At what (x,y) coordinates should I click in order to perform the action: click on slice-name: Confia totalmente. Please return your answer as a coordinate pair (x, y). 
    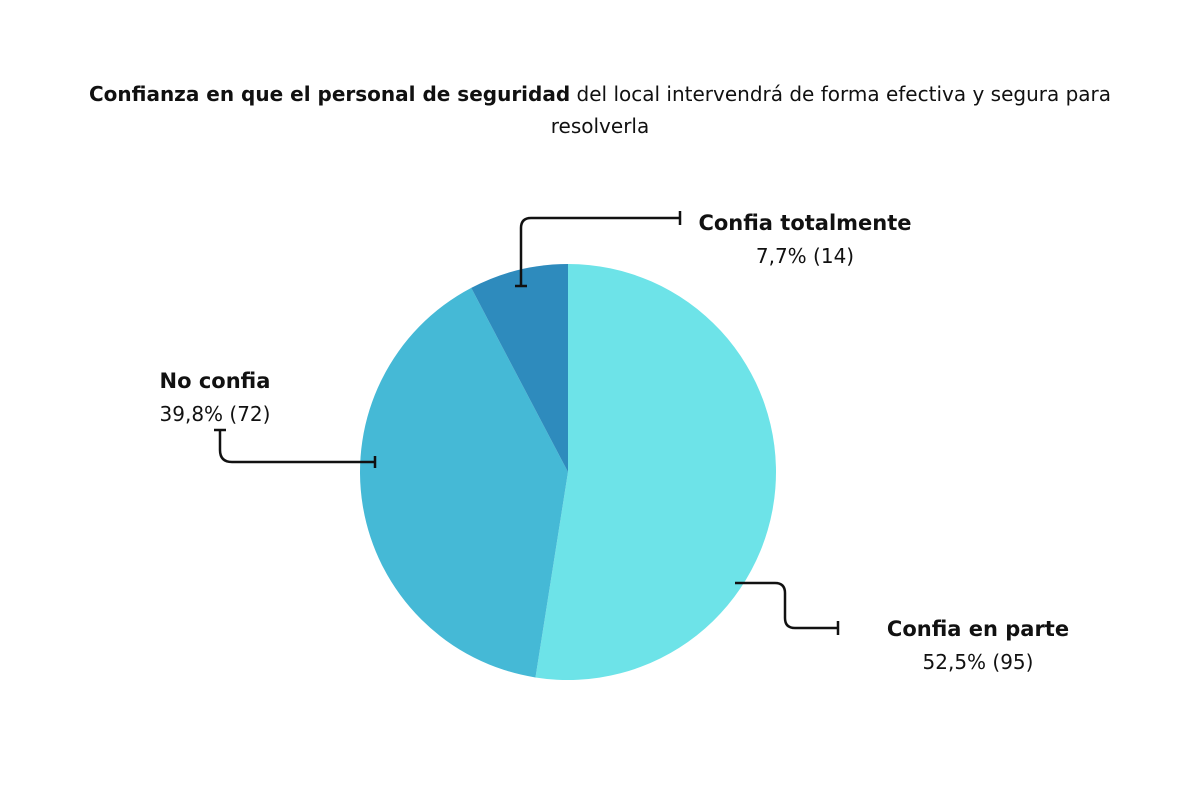
    Looking at the image, I should click on (804, 223).